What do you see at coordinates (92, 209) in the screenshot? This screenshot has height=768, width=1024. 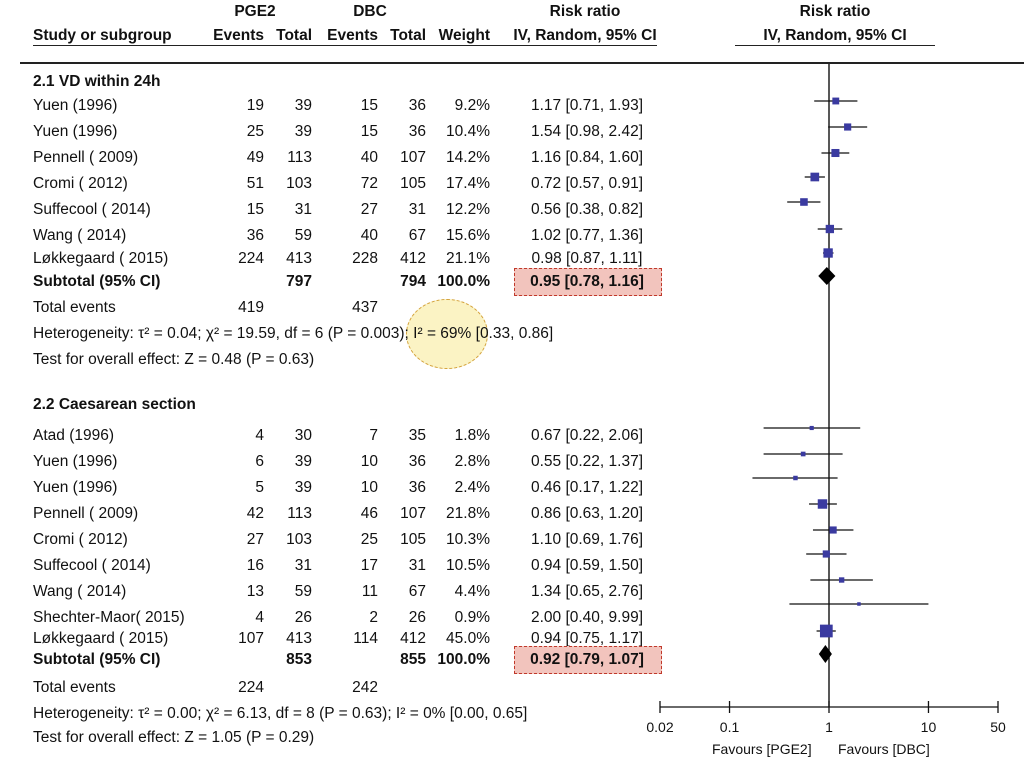 I see `row-study: Suffecool ( 2014)` at bounding box center [92, 209].